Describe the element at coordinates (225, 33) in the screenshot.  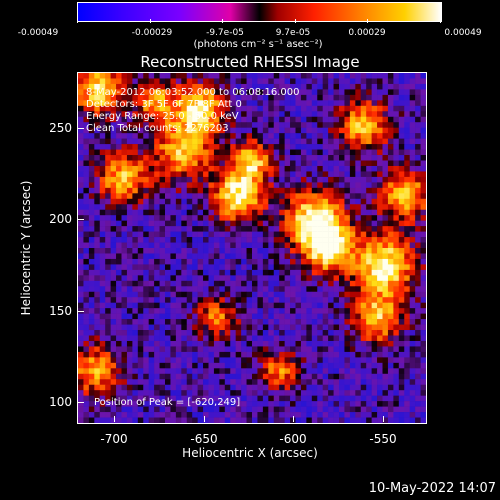
I see `colorbar-tick-label: -9.7e-05` at that location.